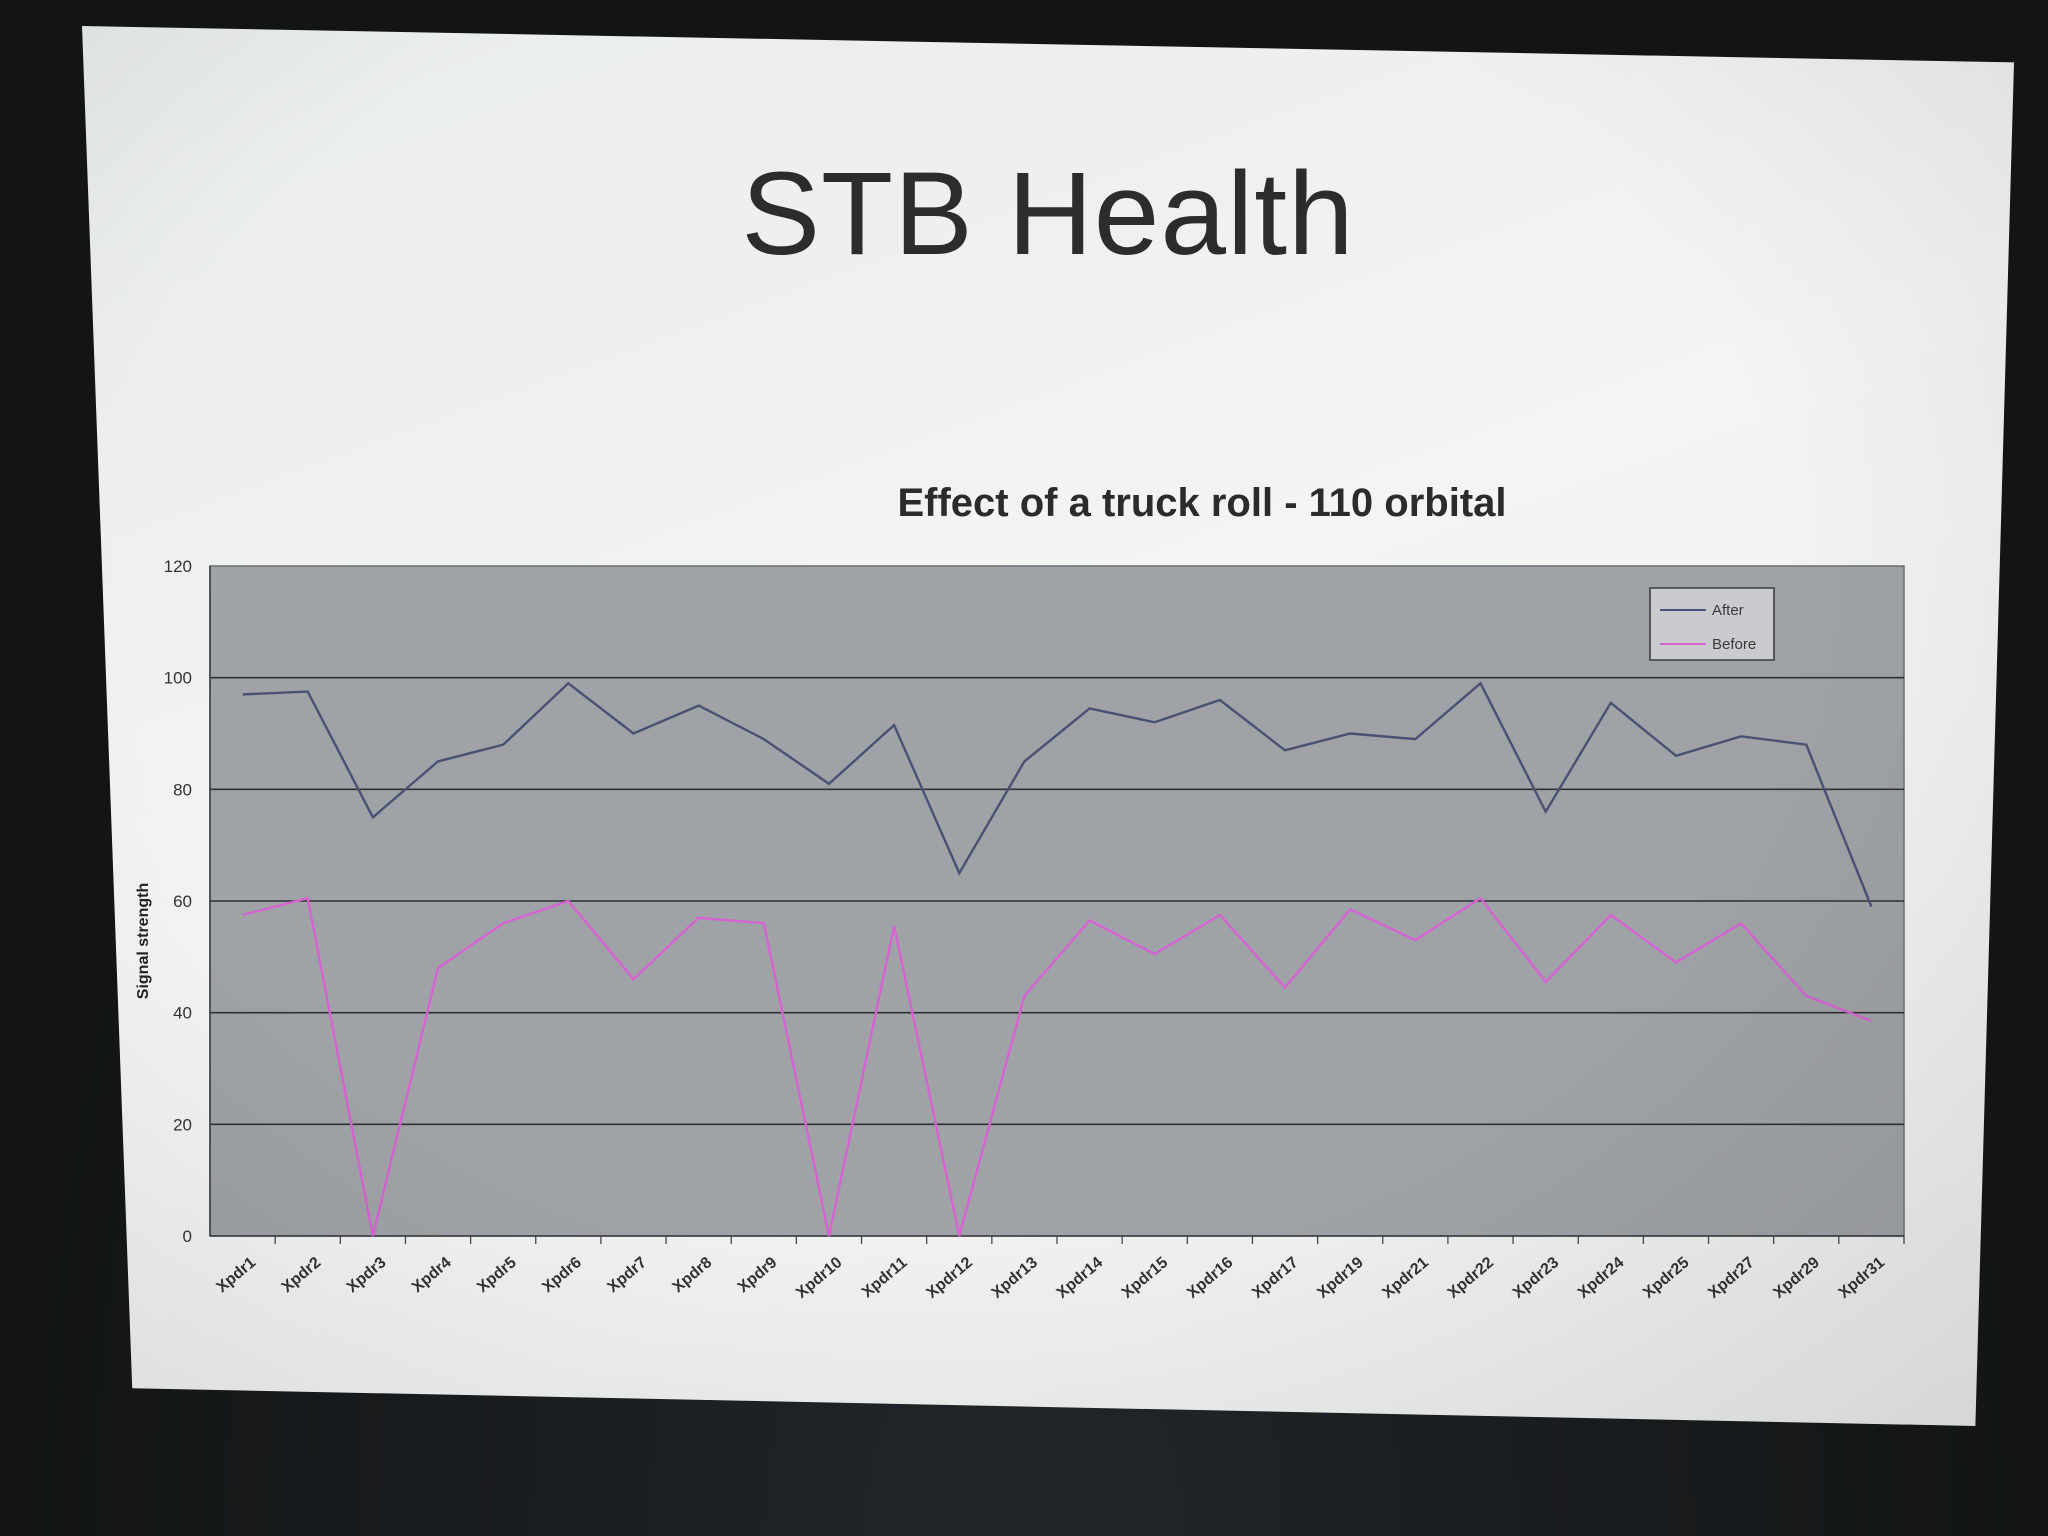  What do you see at coordinates (367, 1275) in the screenshot?
I see `x-tick-label: Xpdr3` at bounding box center [367, 1275].